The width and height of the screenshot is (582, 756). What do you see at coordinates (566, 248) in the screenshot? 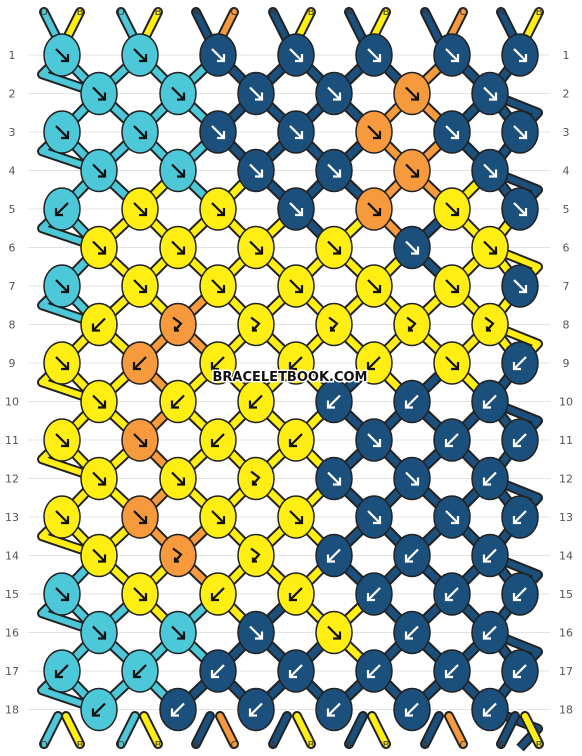
I see `row-number-right: 6` at bounding box center [566, 248].